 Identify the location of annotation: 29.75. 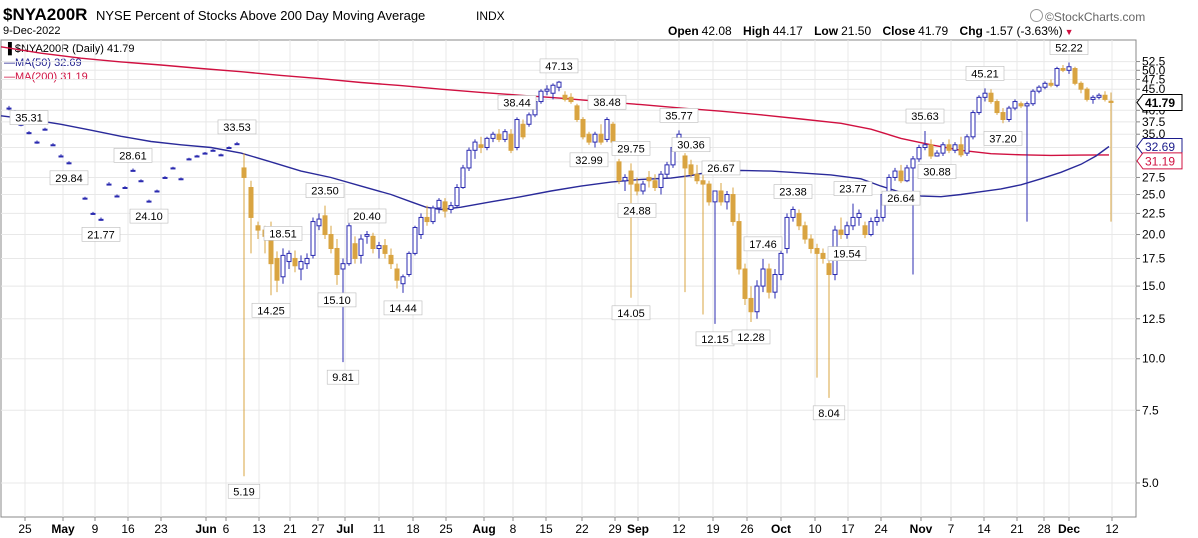
(631, 148).